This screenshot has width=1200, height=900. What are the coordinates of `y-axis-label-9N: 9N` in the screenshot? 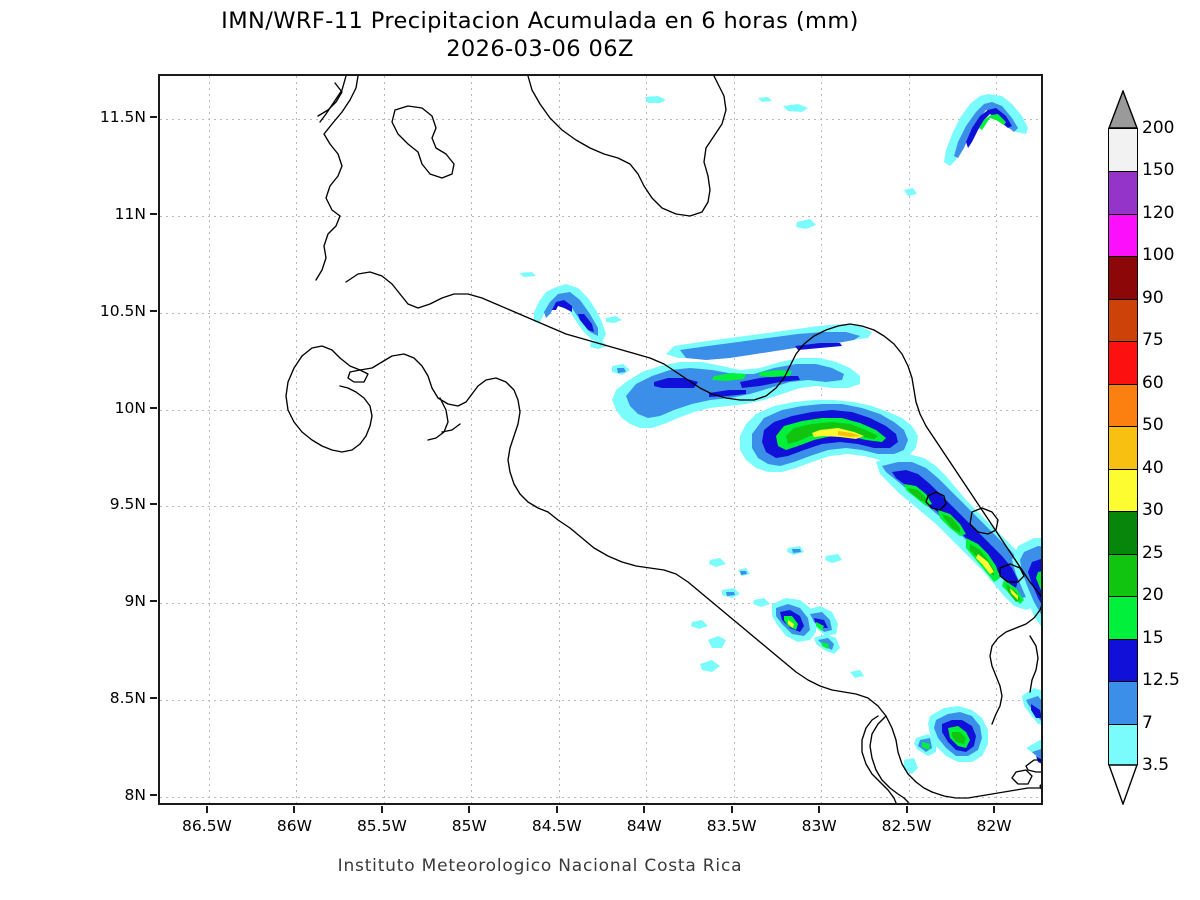 It's located at (135, 601).